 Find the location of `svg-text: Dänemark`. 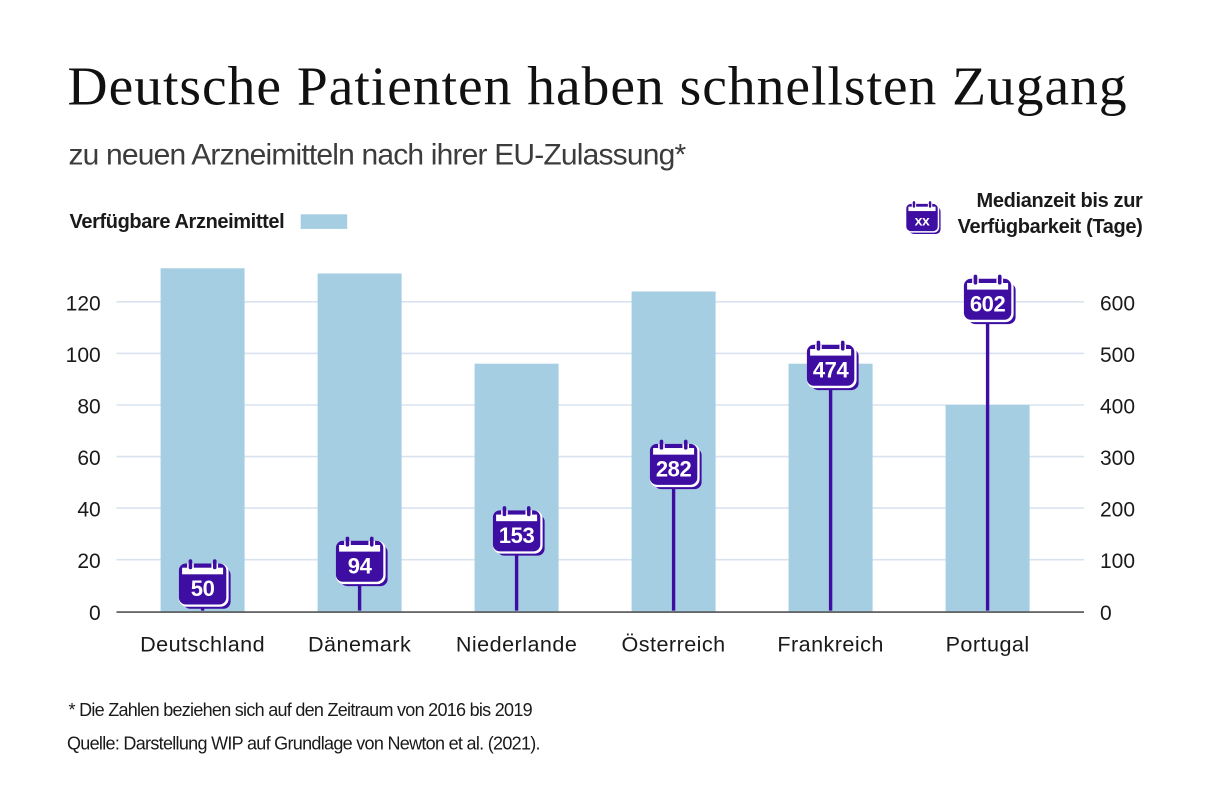

svg-text: Dänemark is located at coordinates (359, 644).